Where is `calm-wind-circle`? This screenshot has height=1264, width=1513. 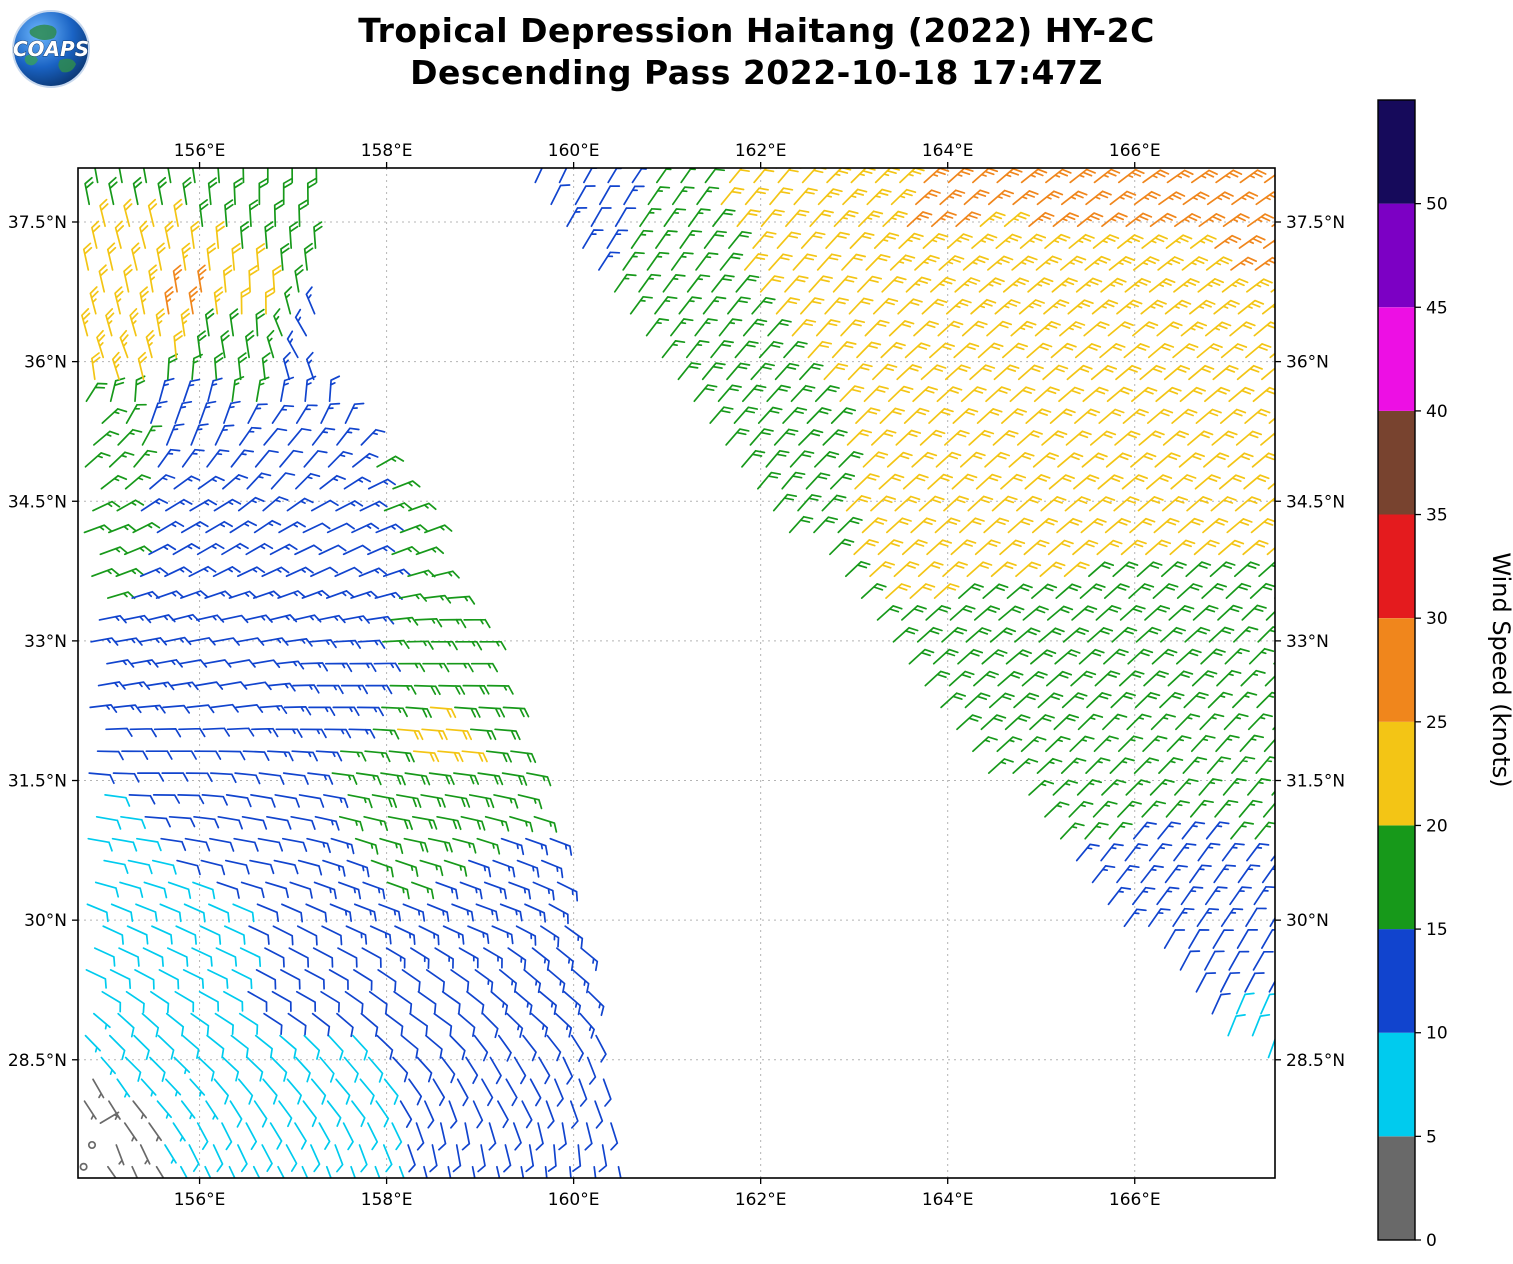 calm-wind-circle is located at coordinates (83, 1166).